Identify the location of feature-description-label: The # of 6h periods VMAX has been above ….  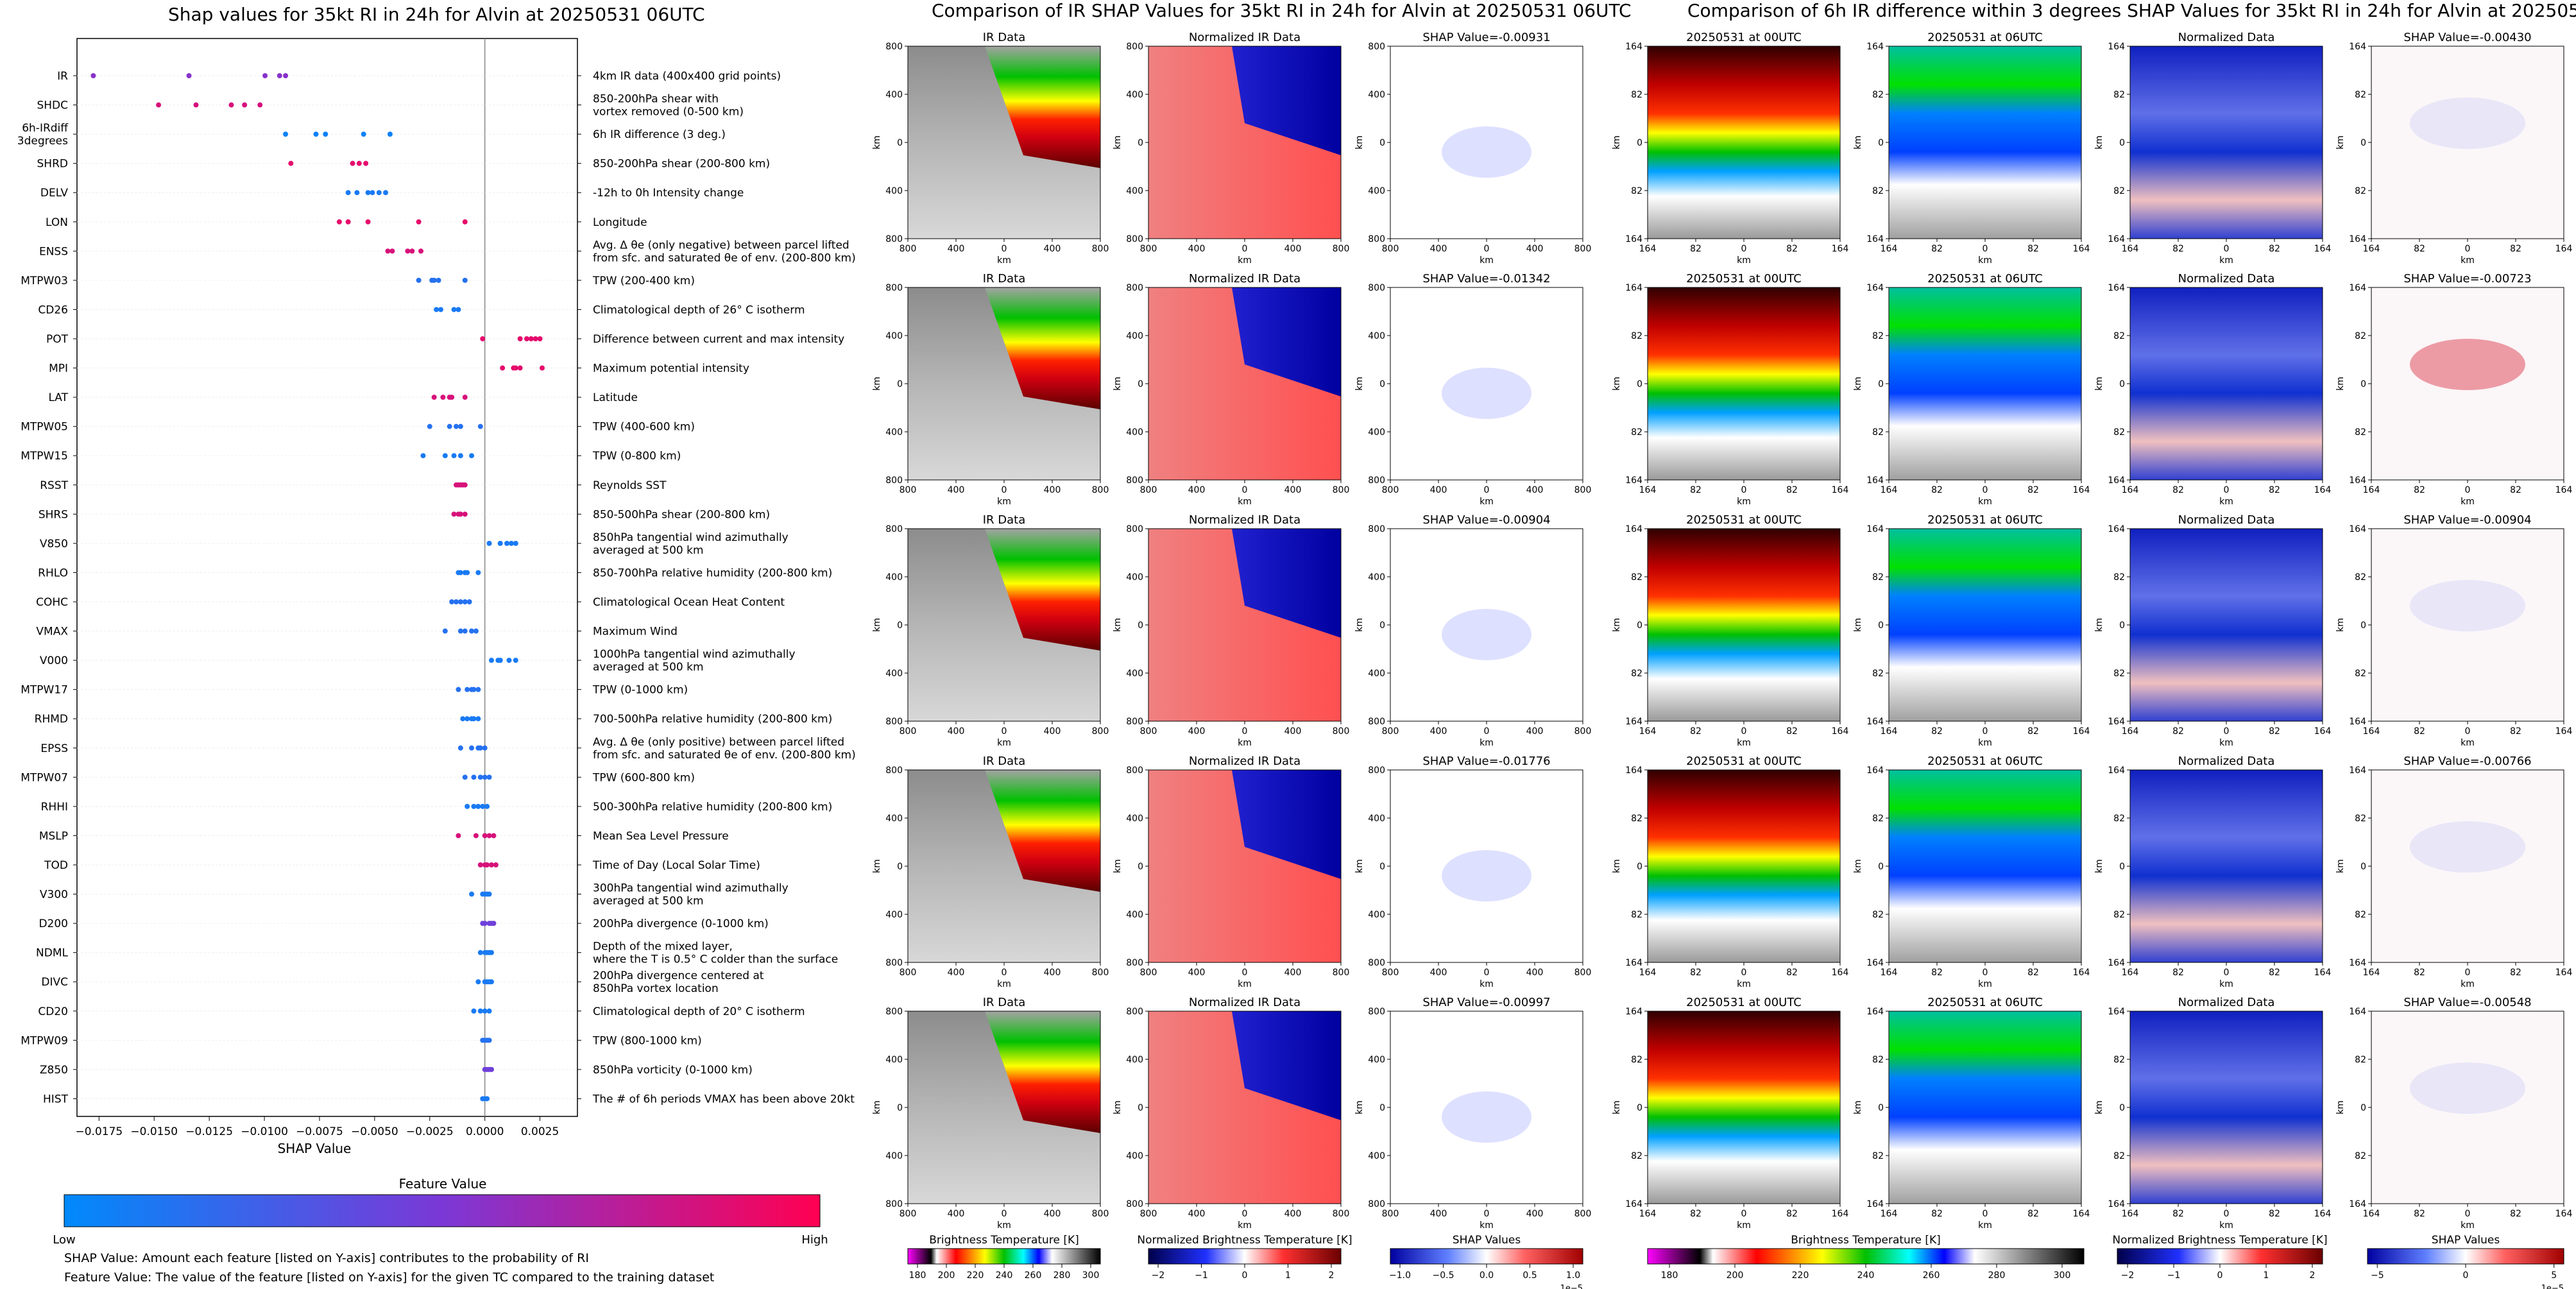
(723, 1099).